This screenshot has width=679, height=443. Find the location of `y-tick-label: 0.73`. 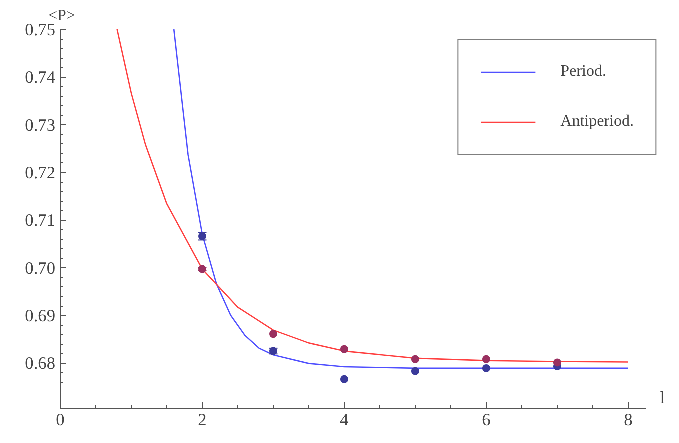

y-tick-label: 0.73 is located at coordinates (40, 125).